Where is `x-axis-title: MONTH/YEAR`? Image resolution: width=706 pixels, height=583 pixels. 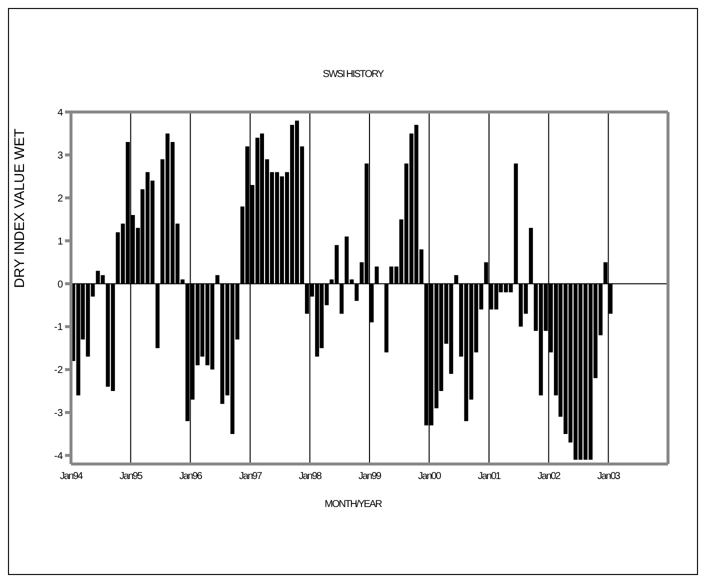
x-axis-title: MONTH/YEAR is located at coordinates (353, 504).